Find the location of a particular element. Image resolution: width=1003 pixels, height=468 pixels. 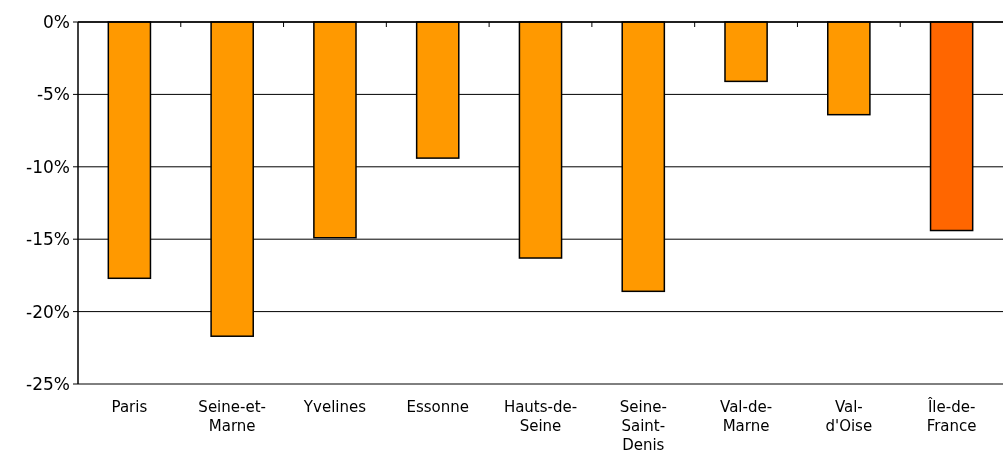

x-tick-label: Hauts-de-Seine is located at coordinates (540, 416).